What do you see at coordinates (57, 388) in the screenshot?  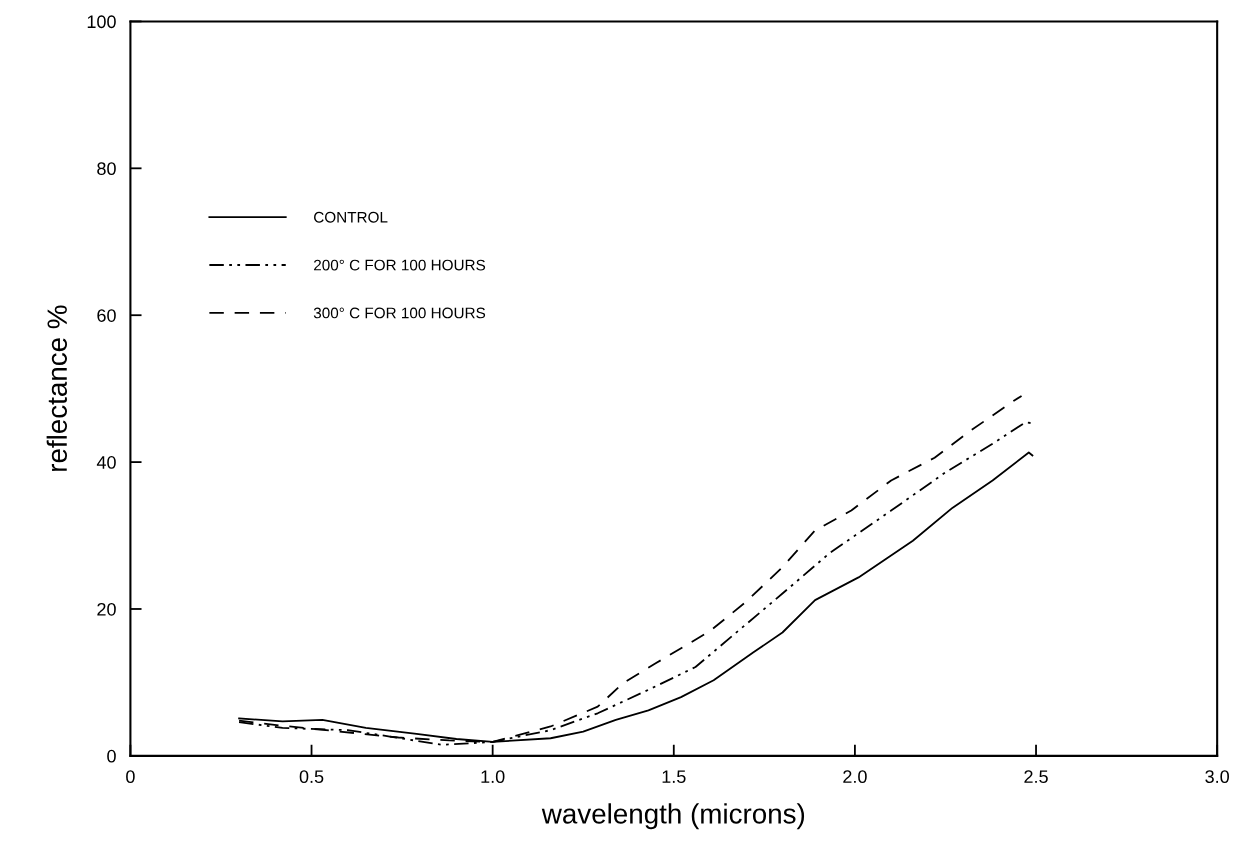 I see `y-axis-title: reflectance %` at bounding box center [57, 388].